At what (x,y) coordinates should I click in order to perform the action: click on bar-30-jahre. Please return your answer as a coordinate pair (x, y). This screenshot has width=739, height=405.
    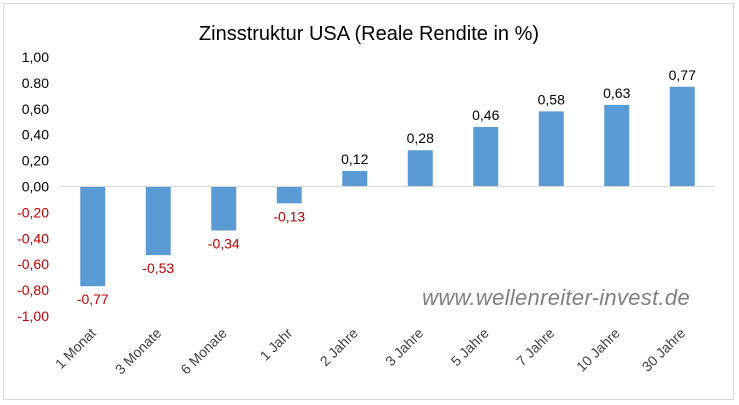
    Looking at the image, I should click on (682, 136).